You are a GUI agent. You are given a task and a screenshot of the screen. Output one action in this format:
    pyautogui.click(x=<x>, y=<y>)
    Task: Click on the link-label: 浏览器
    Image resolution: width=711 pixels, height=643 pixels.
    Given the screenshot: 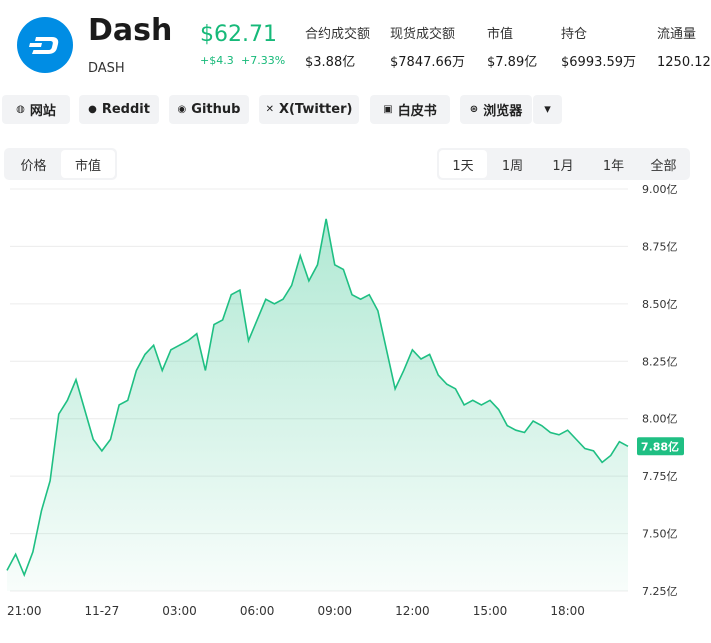 What is the action you would take?
    pyautogui.click(x=503, y=111)
    